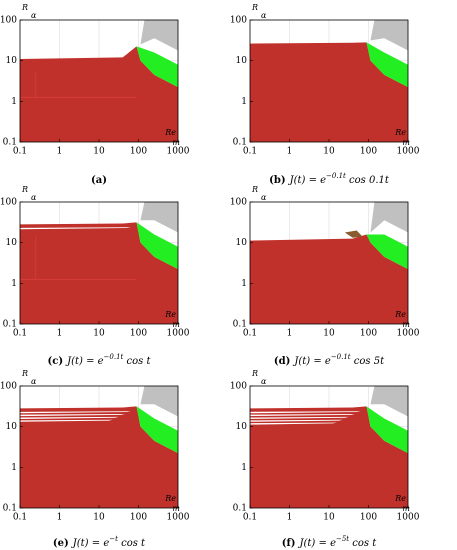 The height and width of the screenshot is (550, 457). I want to click on caption: (d) J(t) = e−0.1t cos 5t, so click(329, 360).